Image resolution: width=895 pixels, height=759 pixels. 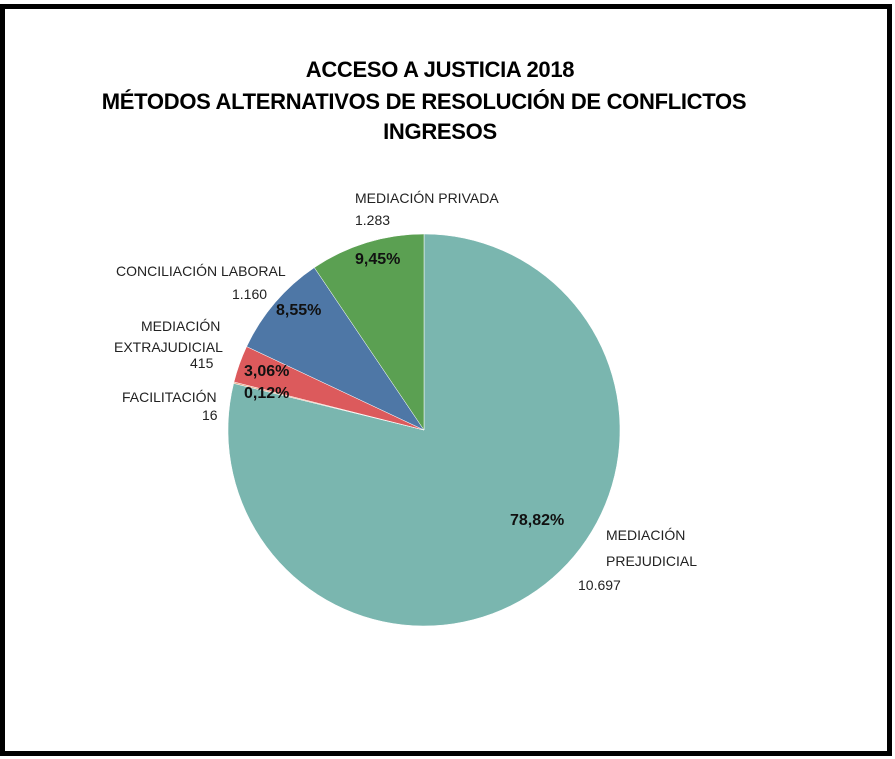 I want to click on value-conciliacion-laboral: 1.160, so click(x=250, y=294).